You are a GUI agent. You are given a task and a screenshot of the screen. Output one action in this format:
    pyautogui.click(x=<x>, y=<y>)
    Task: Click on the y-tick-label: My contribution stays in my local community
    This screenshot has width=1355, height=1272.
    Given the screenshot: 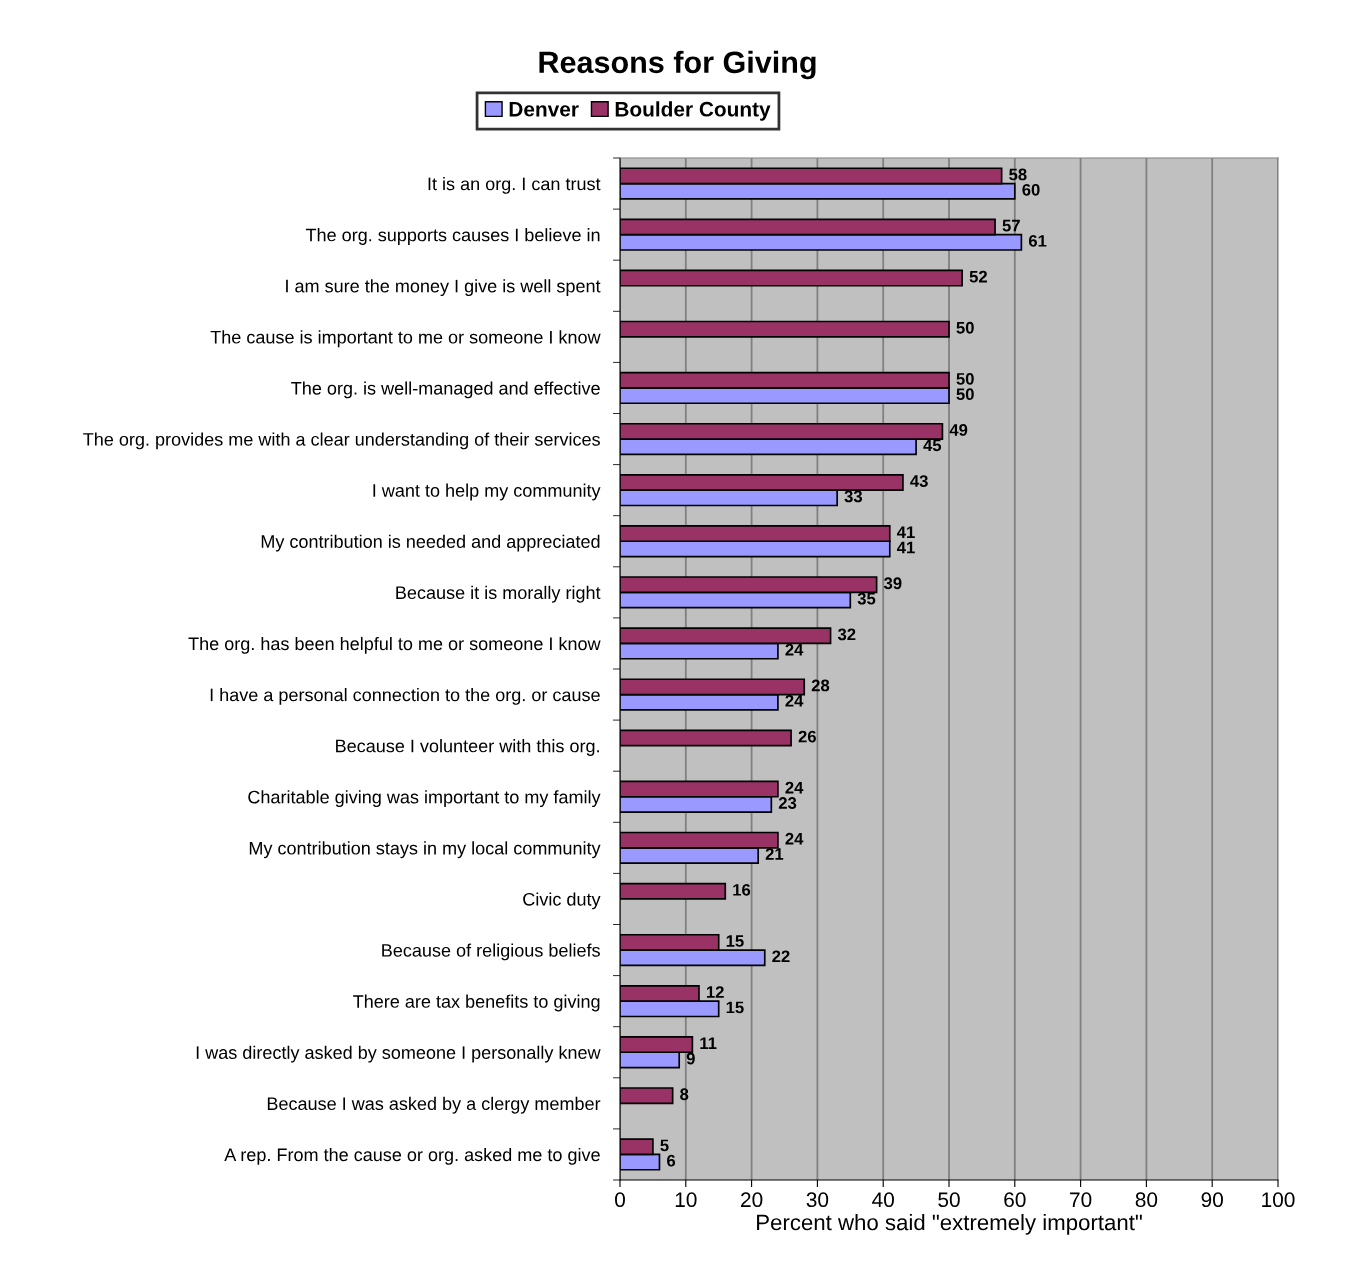 What is the action you would take?
    pyautogui.click(x=425, y=850)
    